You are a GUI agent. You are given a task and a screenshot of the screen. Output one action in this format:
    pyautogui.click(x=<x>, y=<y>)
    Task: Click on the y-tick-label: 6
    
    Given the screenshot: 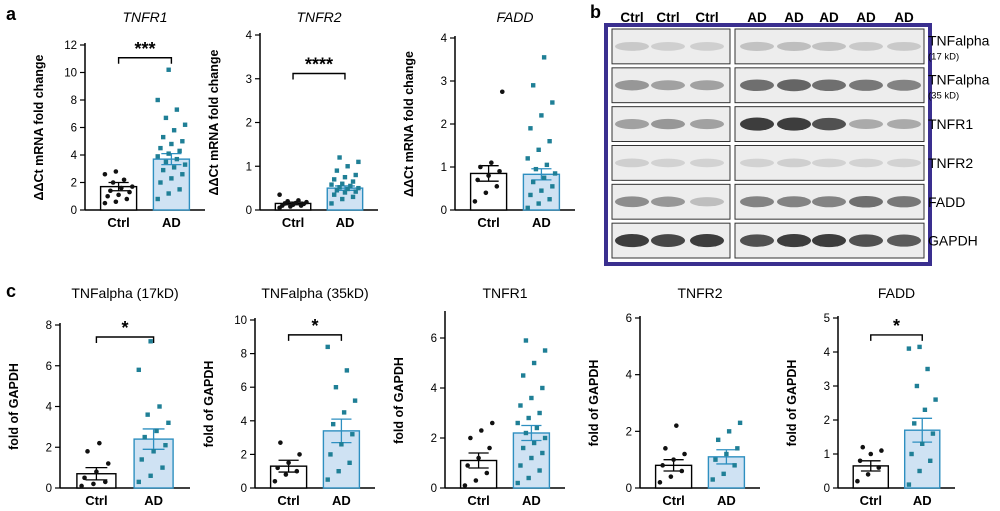 What is the action you would take?
    pyautogui.click(x=244, y=388)
    